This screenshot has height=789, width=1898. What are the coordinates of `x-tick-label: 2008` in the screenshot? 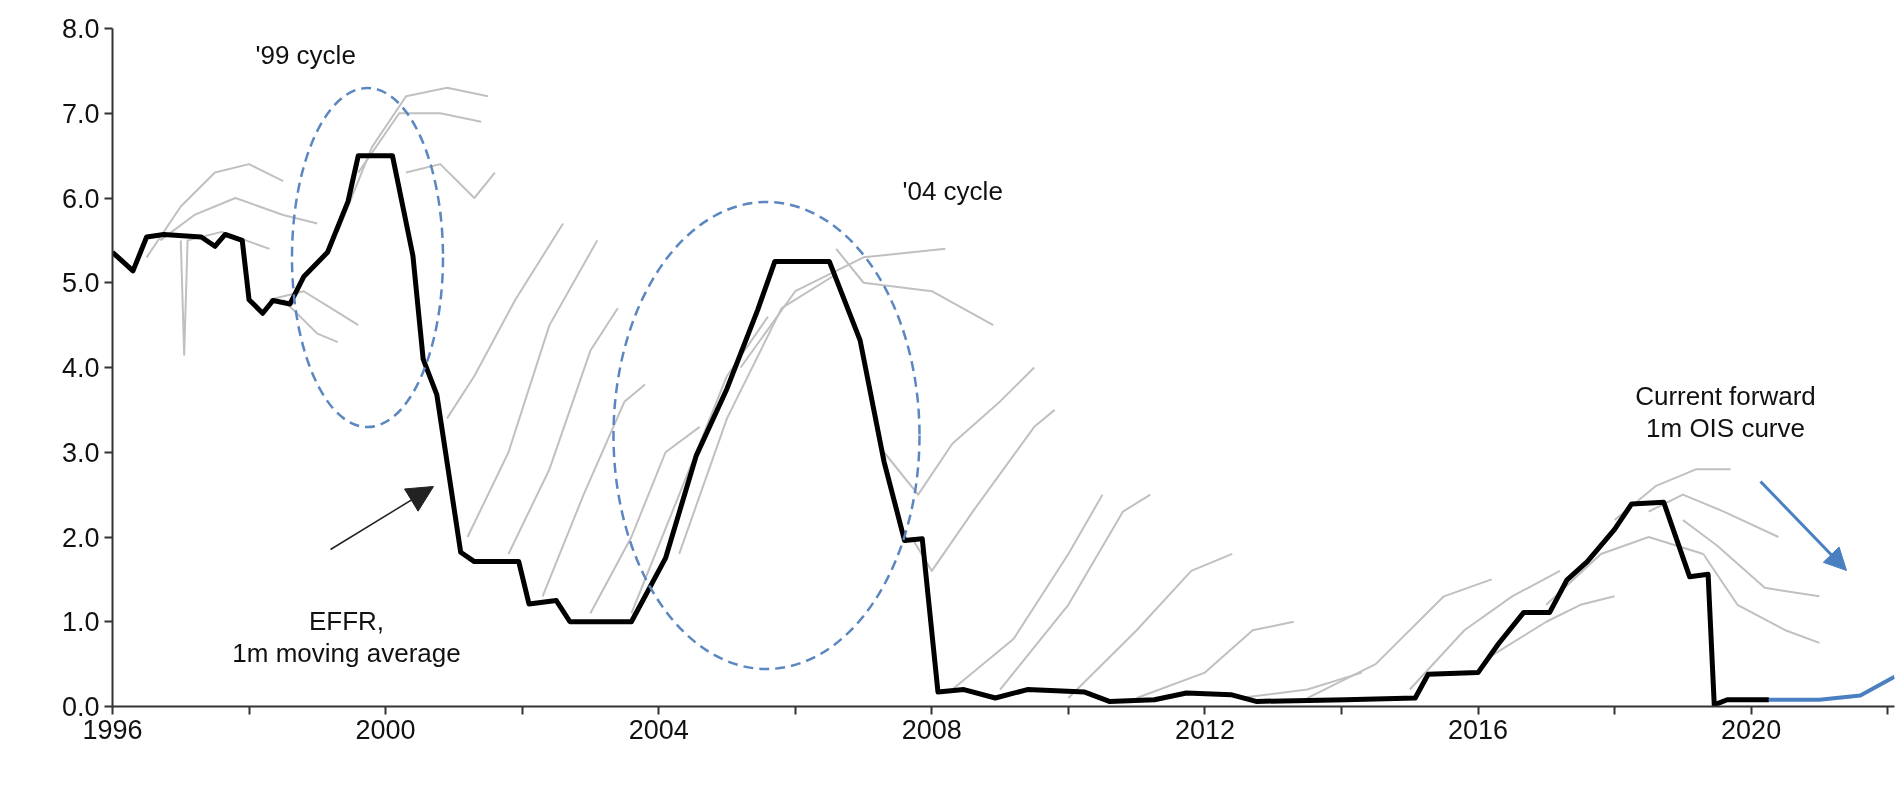 It's located at (931, 729).